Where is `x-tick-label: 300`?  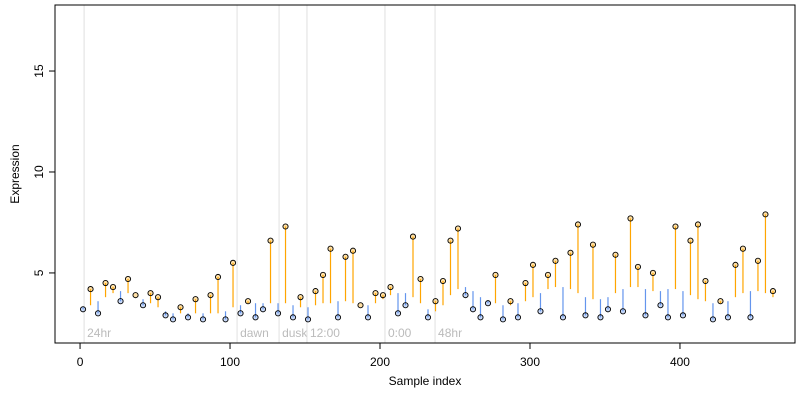 x-tick-label: 300 is located at coordinates (530, 362).